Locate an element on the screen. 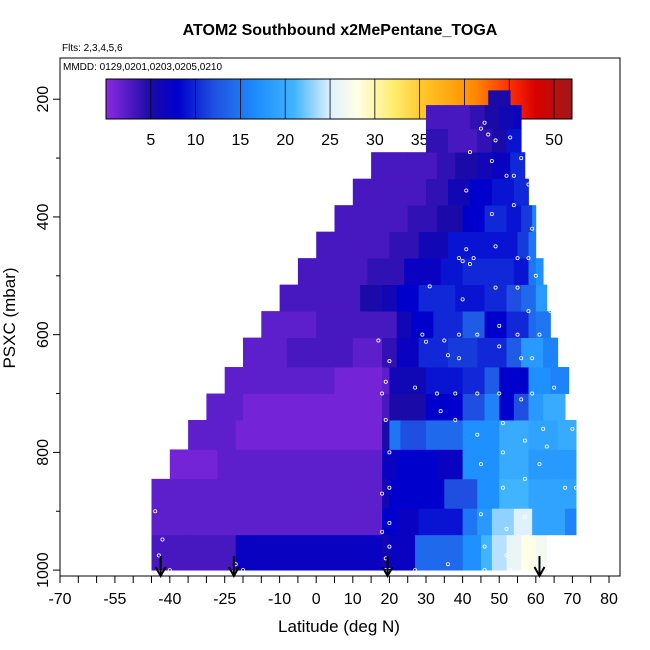 Image resolution: width=650 pixels, height=650 pixels. colorbar-tick-label: 20 is located at coordinates (285, 140).